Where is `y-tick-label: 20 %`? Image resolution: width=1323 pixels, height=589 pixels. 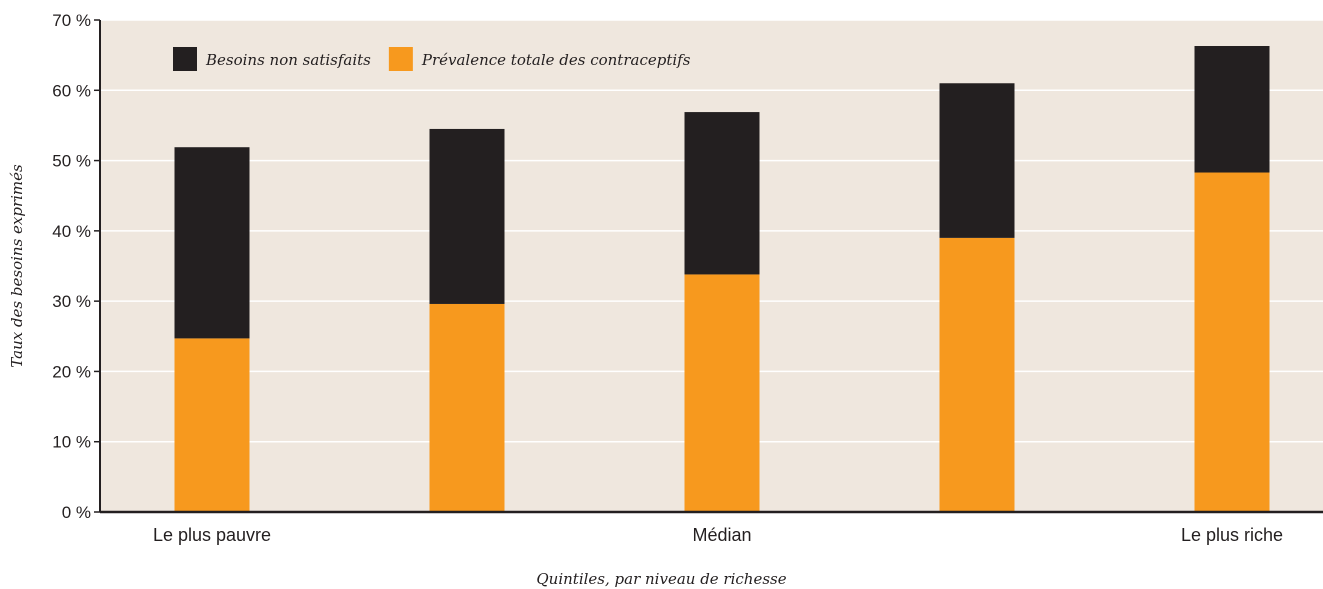
y-tick-label: 20 % is located at coordinates (71, 371).